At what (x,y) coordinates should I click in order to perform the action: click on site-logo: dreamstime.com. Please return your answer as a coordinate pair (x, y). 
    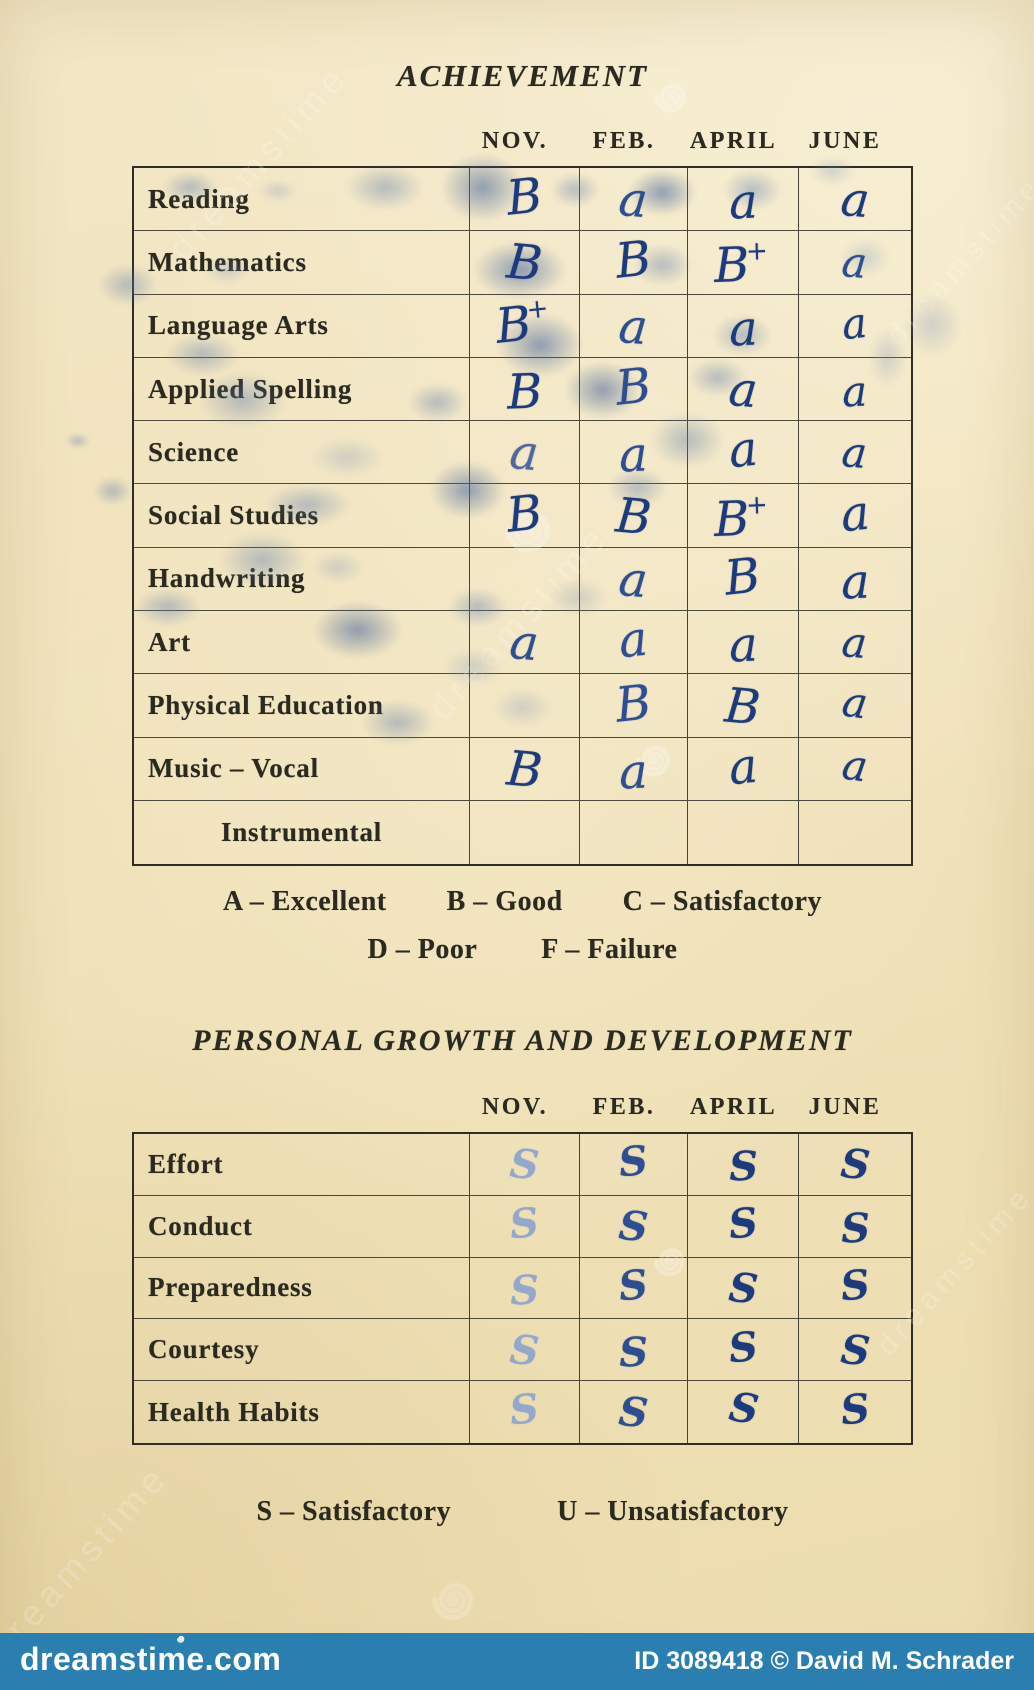
    Looking at the image, I should click on (150, 1659).